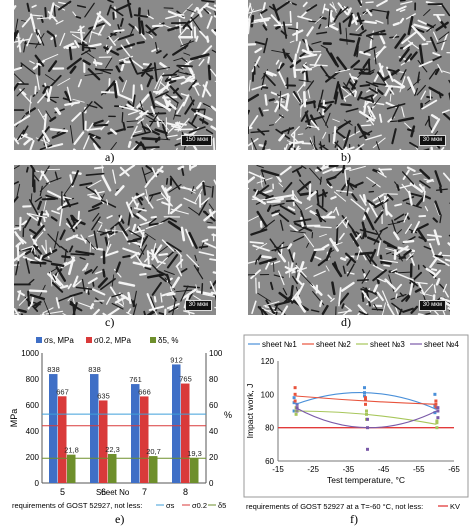 The height and width of the screenshot is (527, 474). I want to click on data-label: 667, so click(62, 391).